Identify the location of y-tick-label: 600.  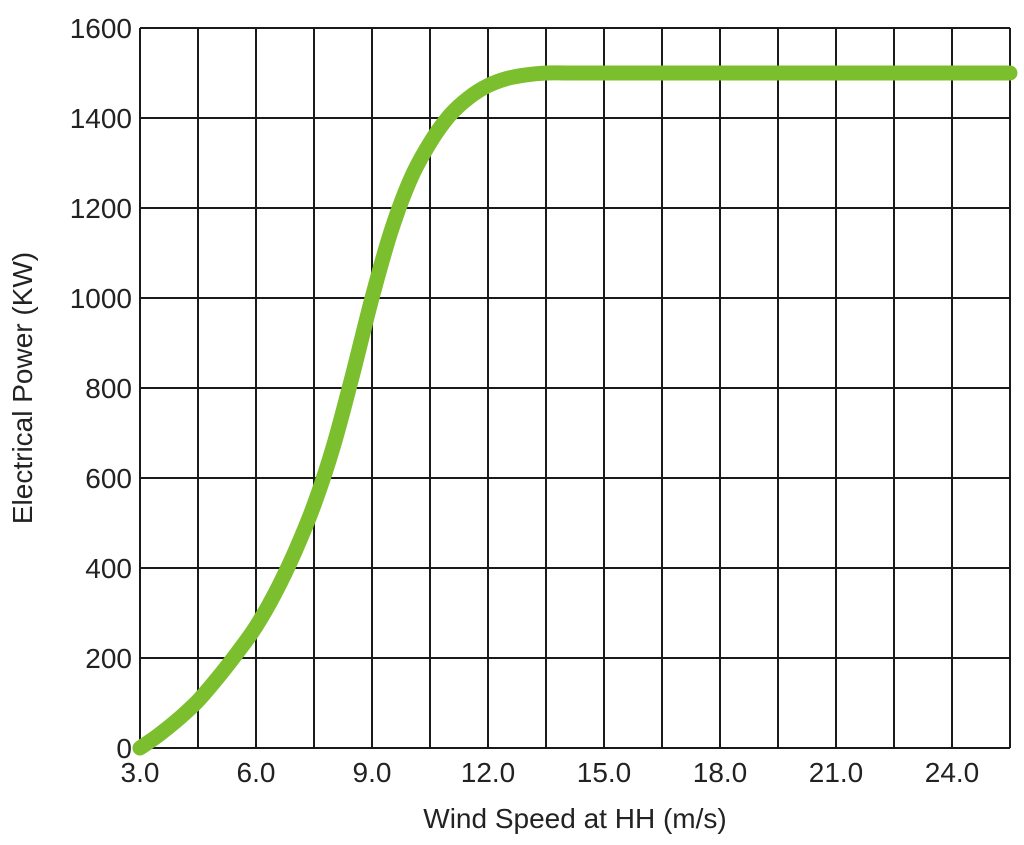
(108, 478).